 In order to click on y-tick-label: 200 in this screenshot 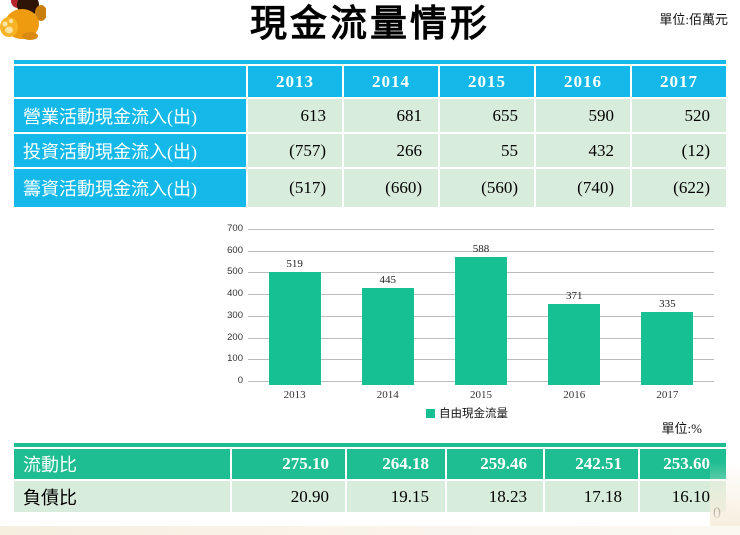, I will do `click(235, 337)`.